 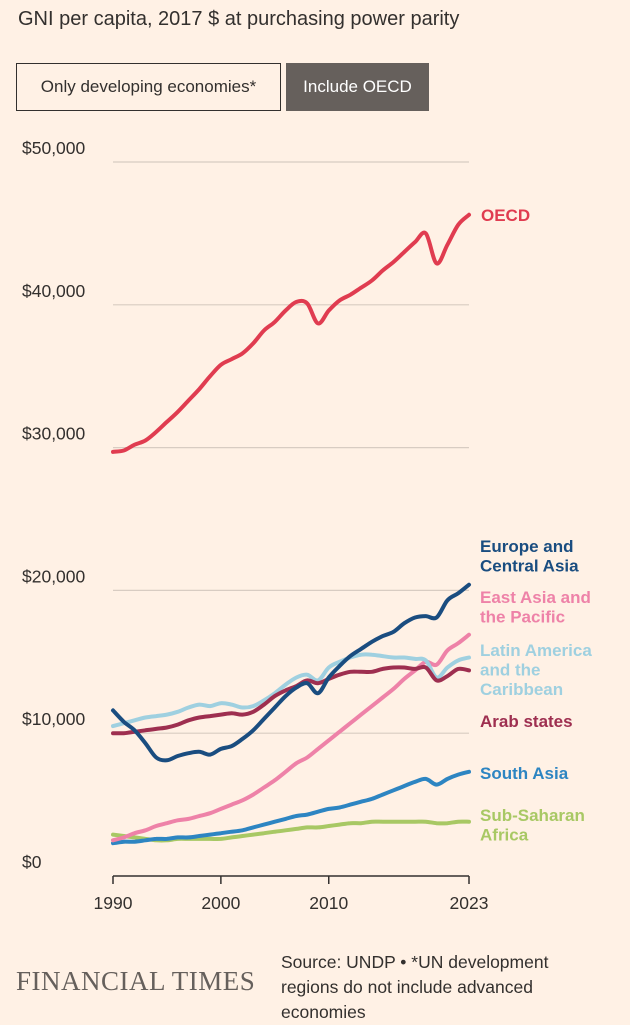 What do you see at coordinates (291, 700) in the screenshot?
I see `series-line-arab-states` at bounding box center [291, 700].